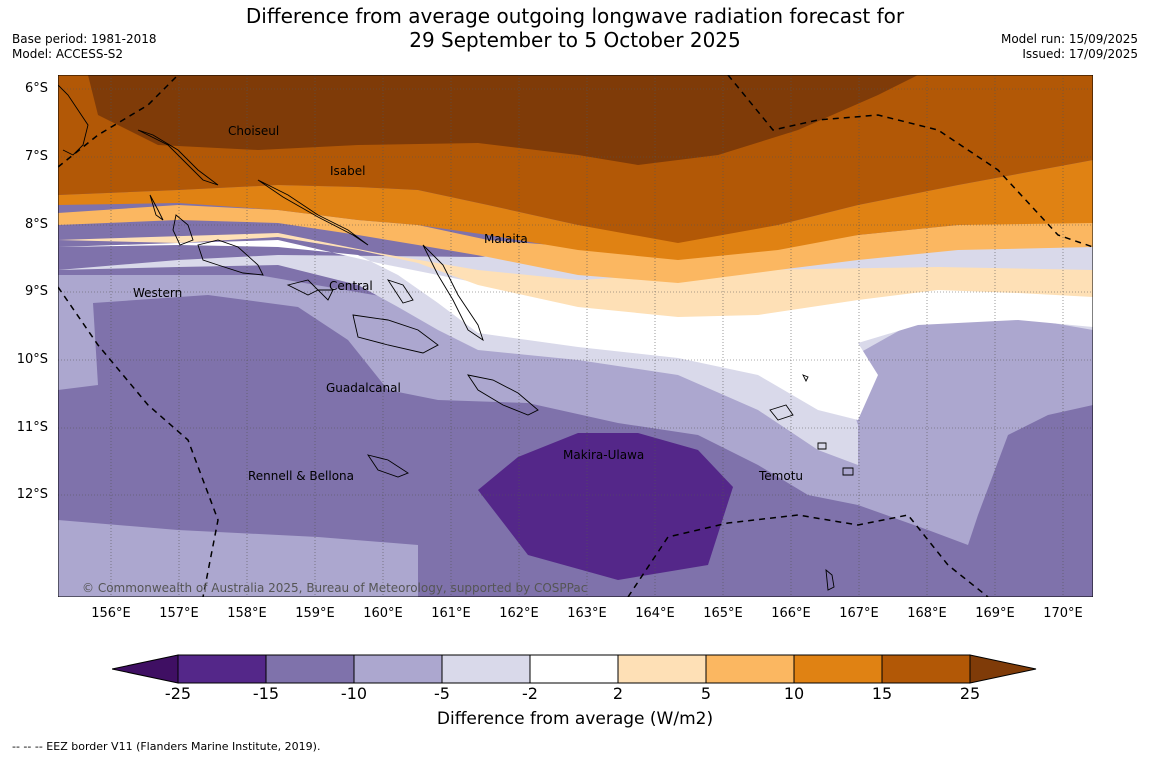 Image resolution: width=1150 pixels, height=758 pixels. What do you see at coordinates (1063, 613) in the screenshot?
I see `lon-tick: 170°E` at bounding box center [1063, 613].